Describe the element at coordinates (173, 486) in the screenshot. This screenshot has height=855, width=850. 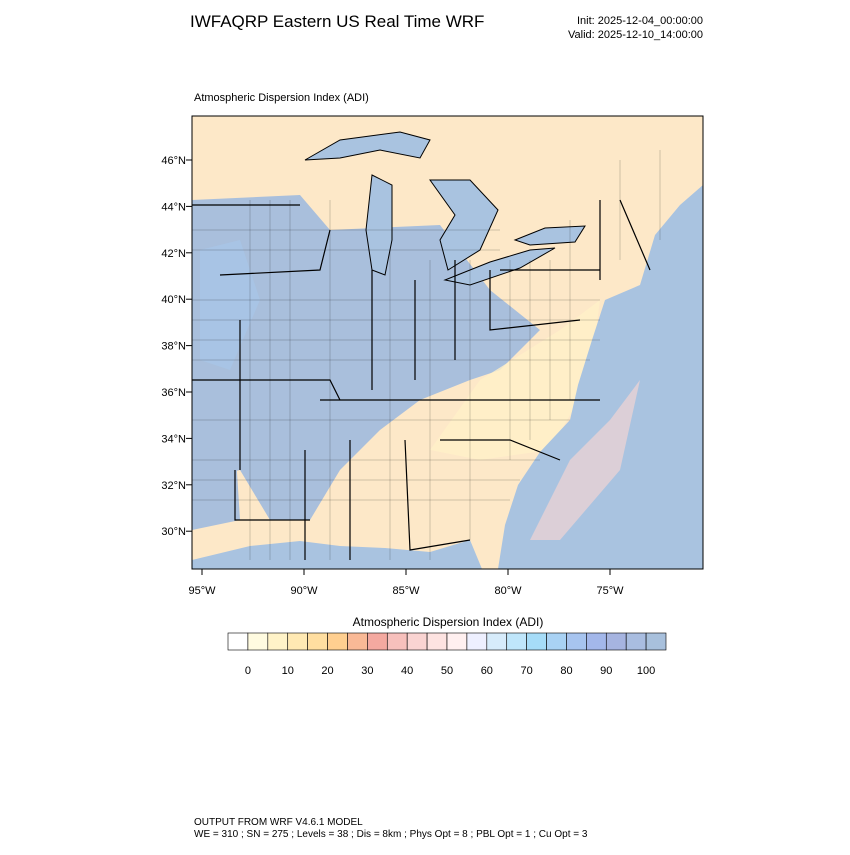
I see `lat-label: 32°N` at that location.